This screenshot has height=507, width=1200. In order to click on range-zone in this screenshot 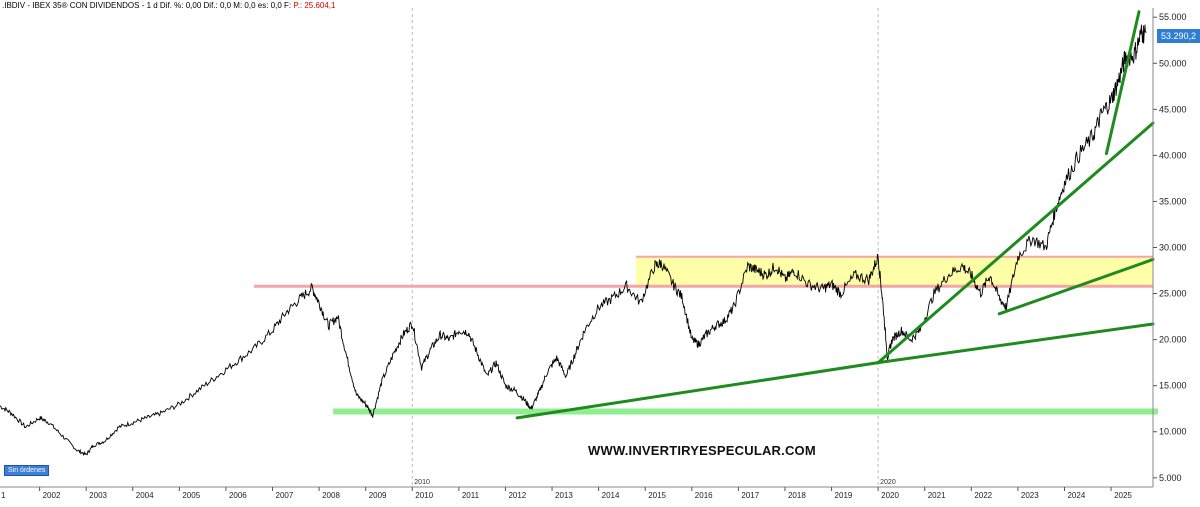, I will do `click(894, 271)`.